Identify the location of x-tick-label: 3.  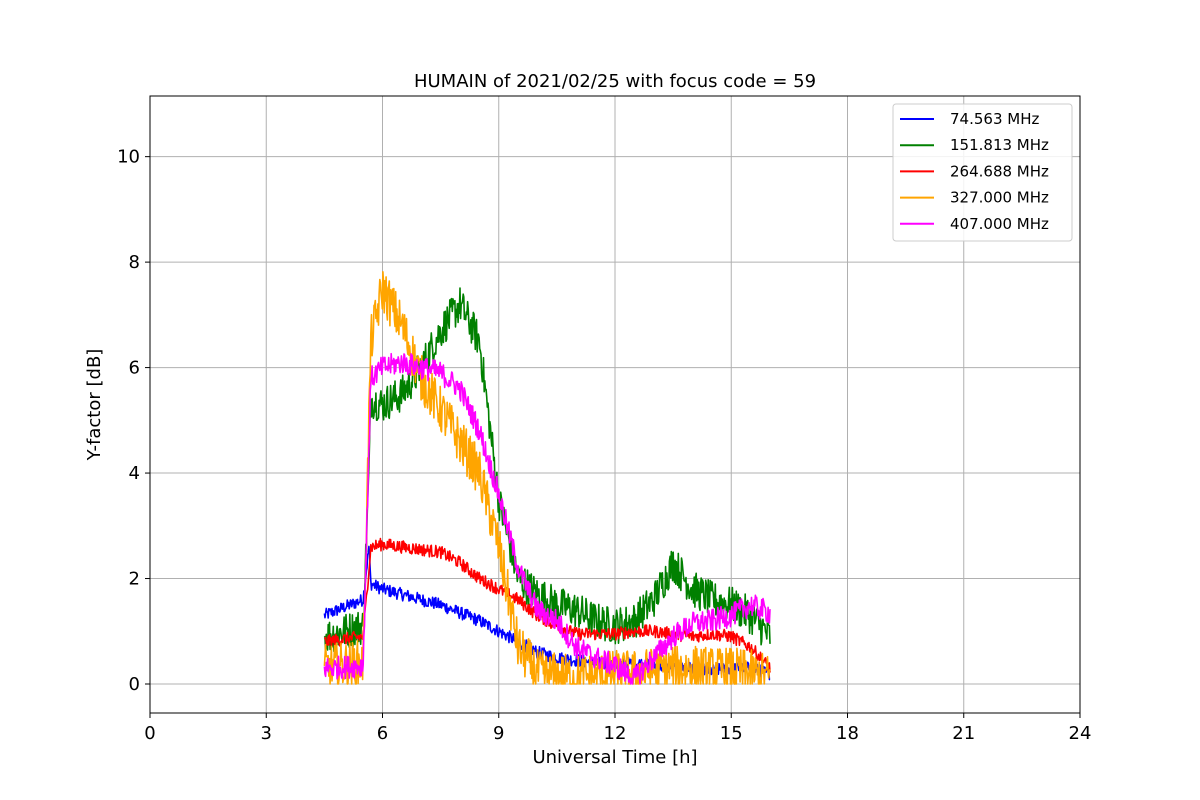
(266, 733).